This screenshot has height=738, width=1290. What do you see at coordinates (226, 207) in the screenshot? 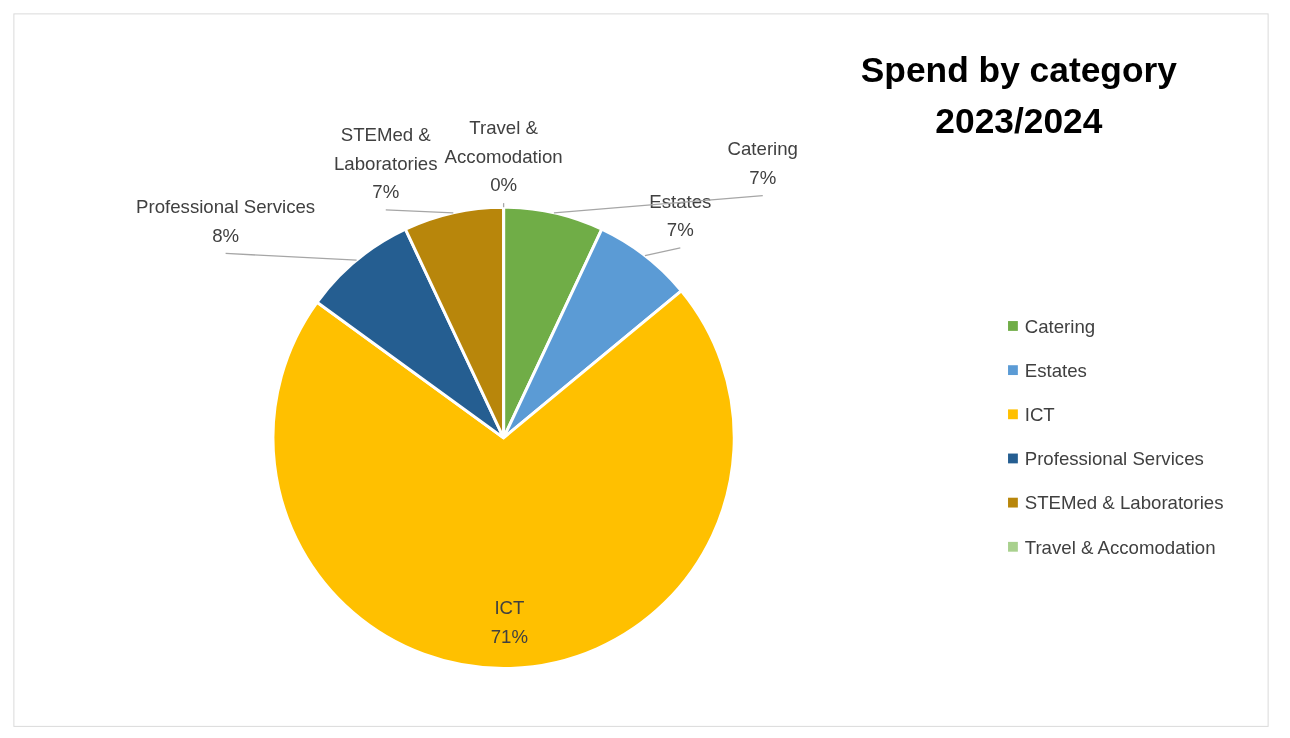
I see `slice-label: Professional Services` at bounding box center [226, 207].